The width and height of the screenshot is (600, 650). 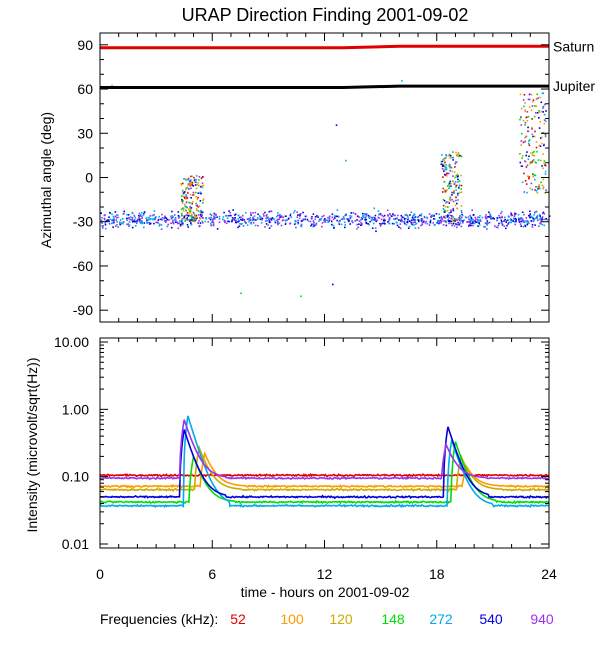 I want to click on intensity-tick-label: 0.10, so click(x=75, y=477).